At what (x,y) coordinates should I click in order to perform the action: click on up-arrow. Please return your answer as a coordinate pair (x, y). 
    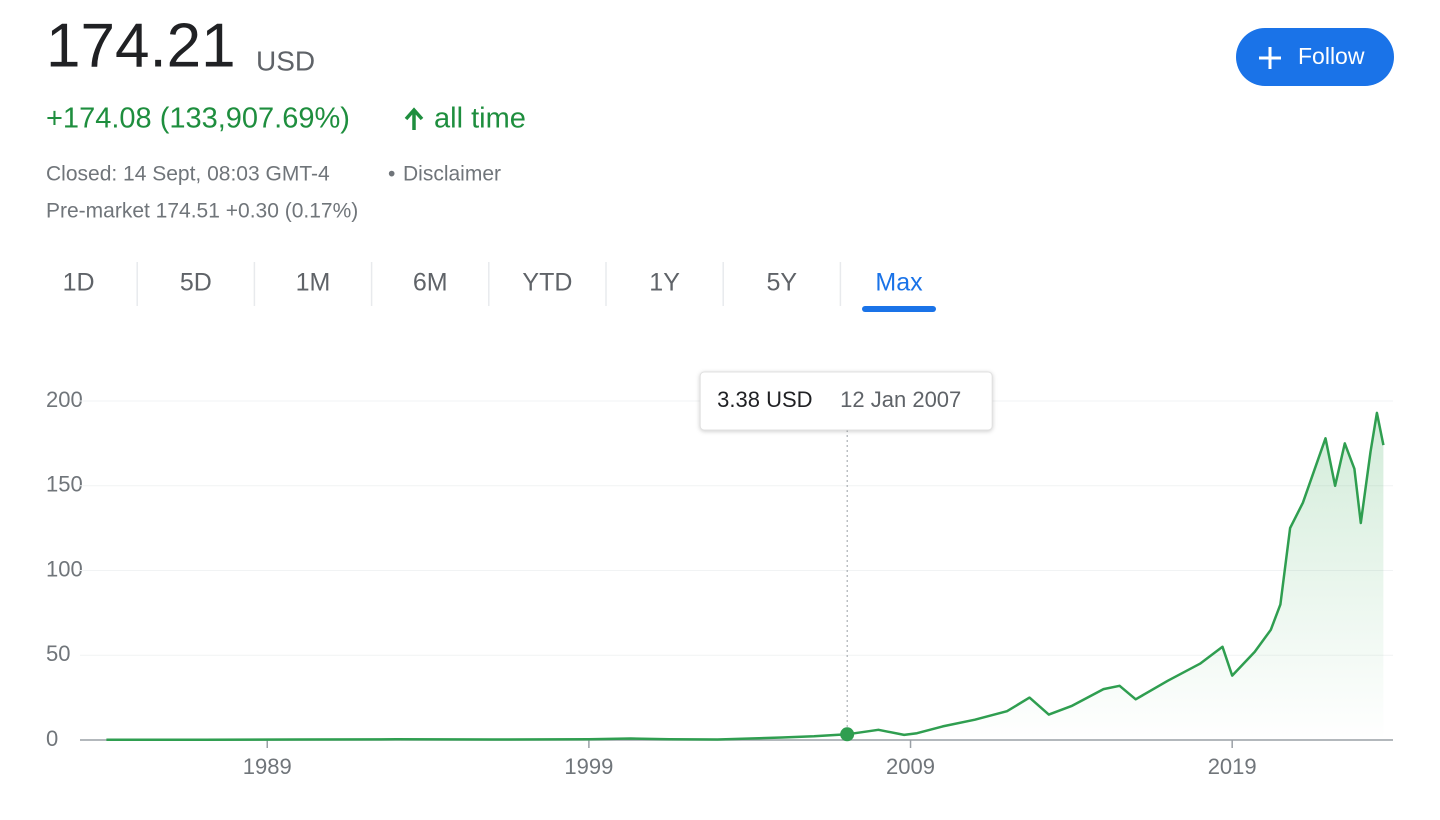
    Looking at the image, I should click on (414, 118).